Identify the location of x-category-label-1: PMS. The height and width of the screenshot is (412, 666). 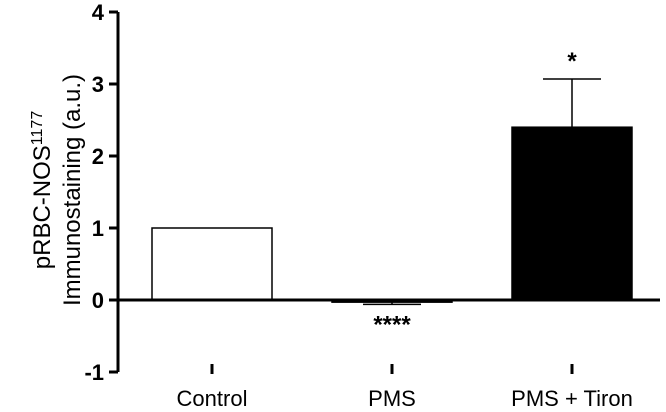
(392, 398).